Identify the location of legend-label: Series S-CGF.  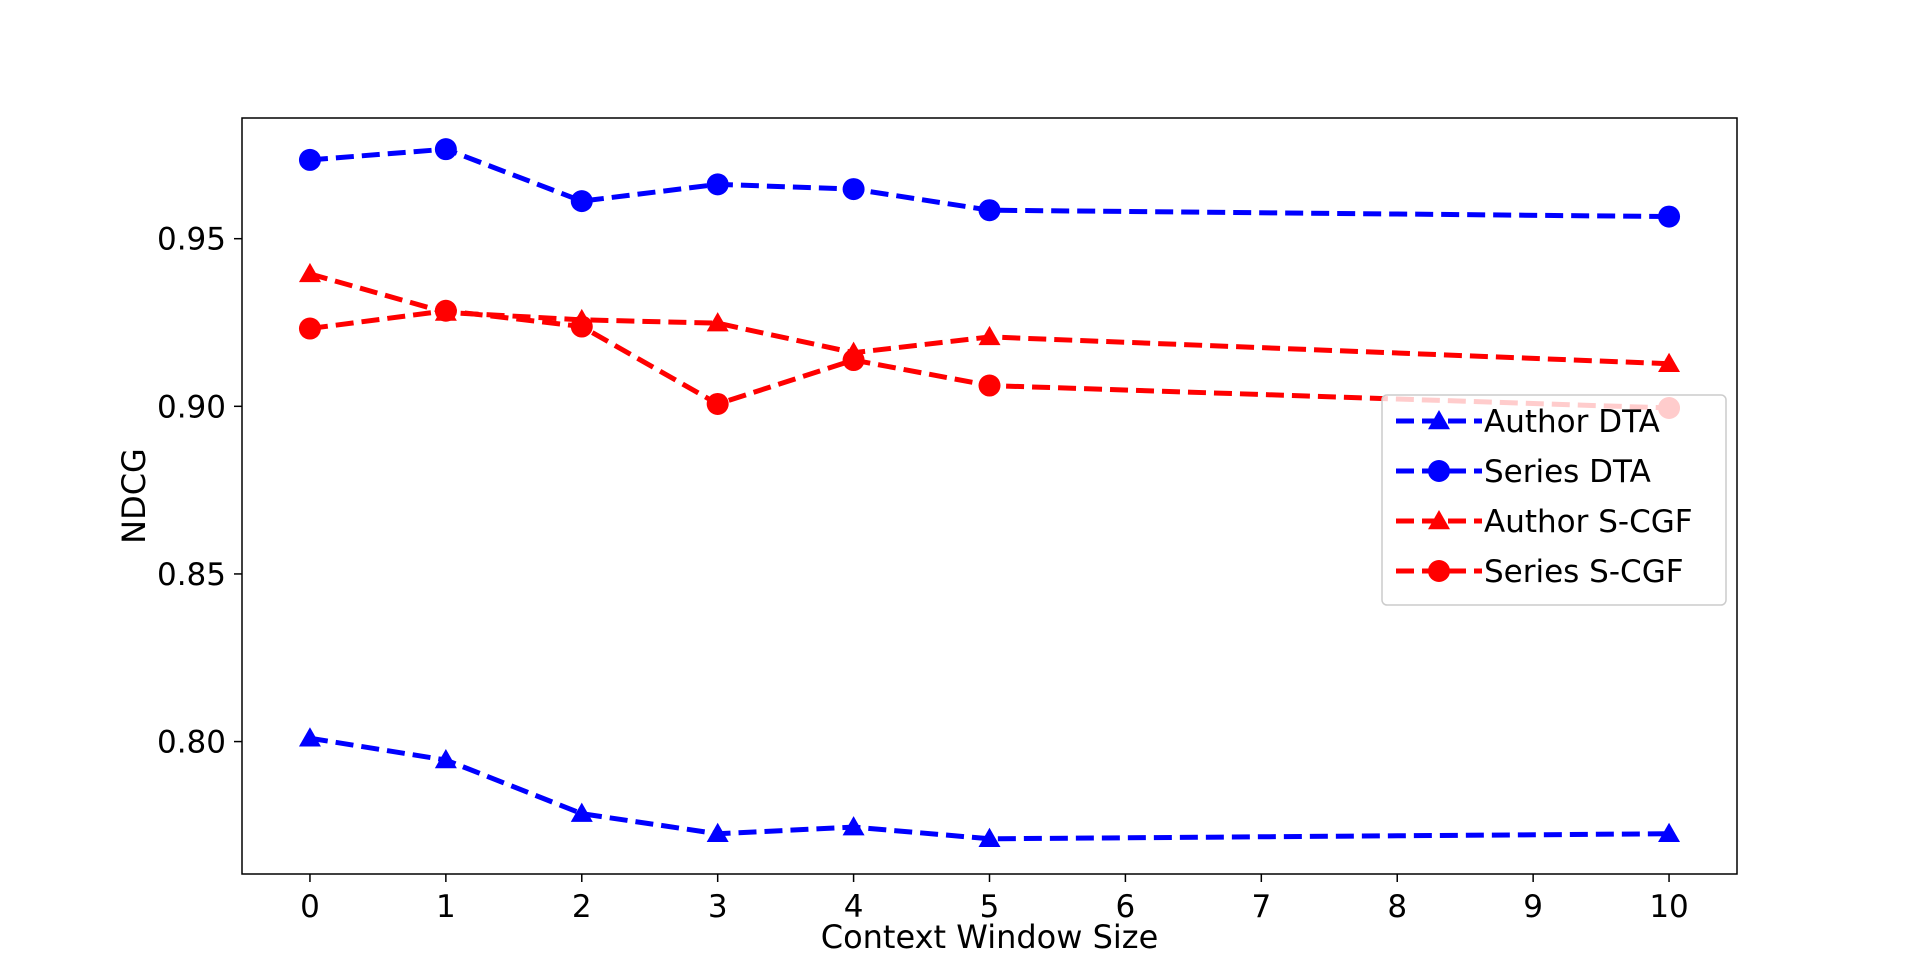
(1584, 572).